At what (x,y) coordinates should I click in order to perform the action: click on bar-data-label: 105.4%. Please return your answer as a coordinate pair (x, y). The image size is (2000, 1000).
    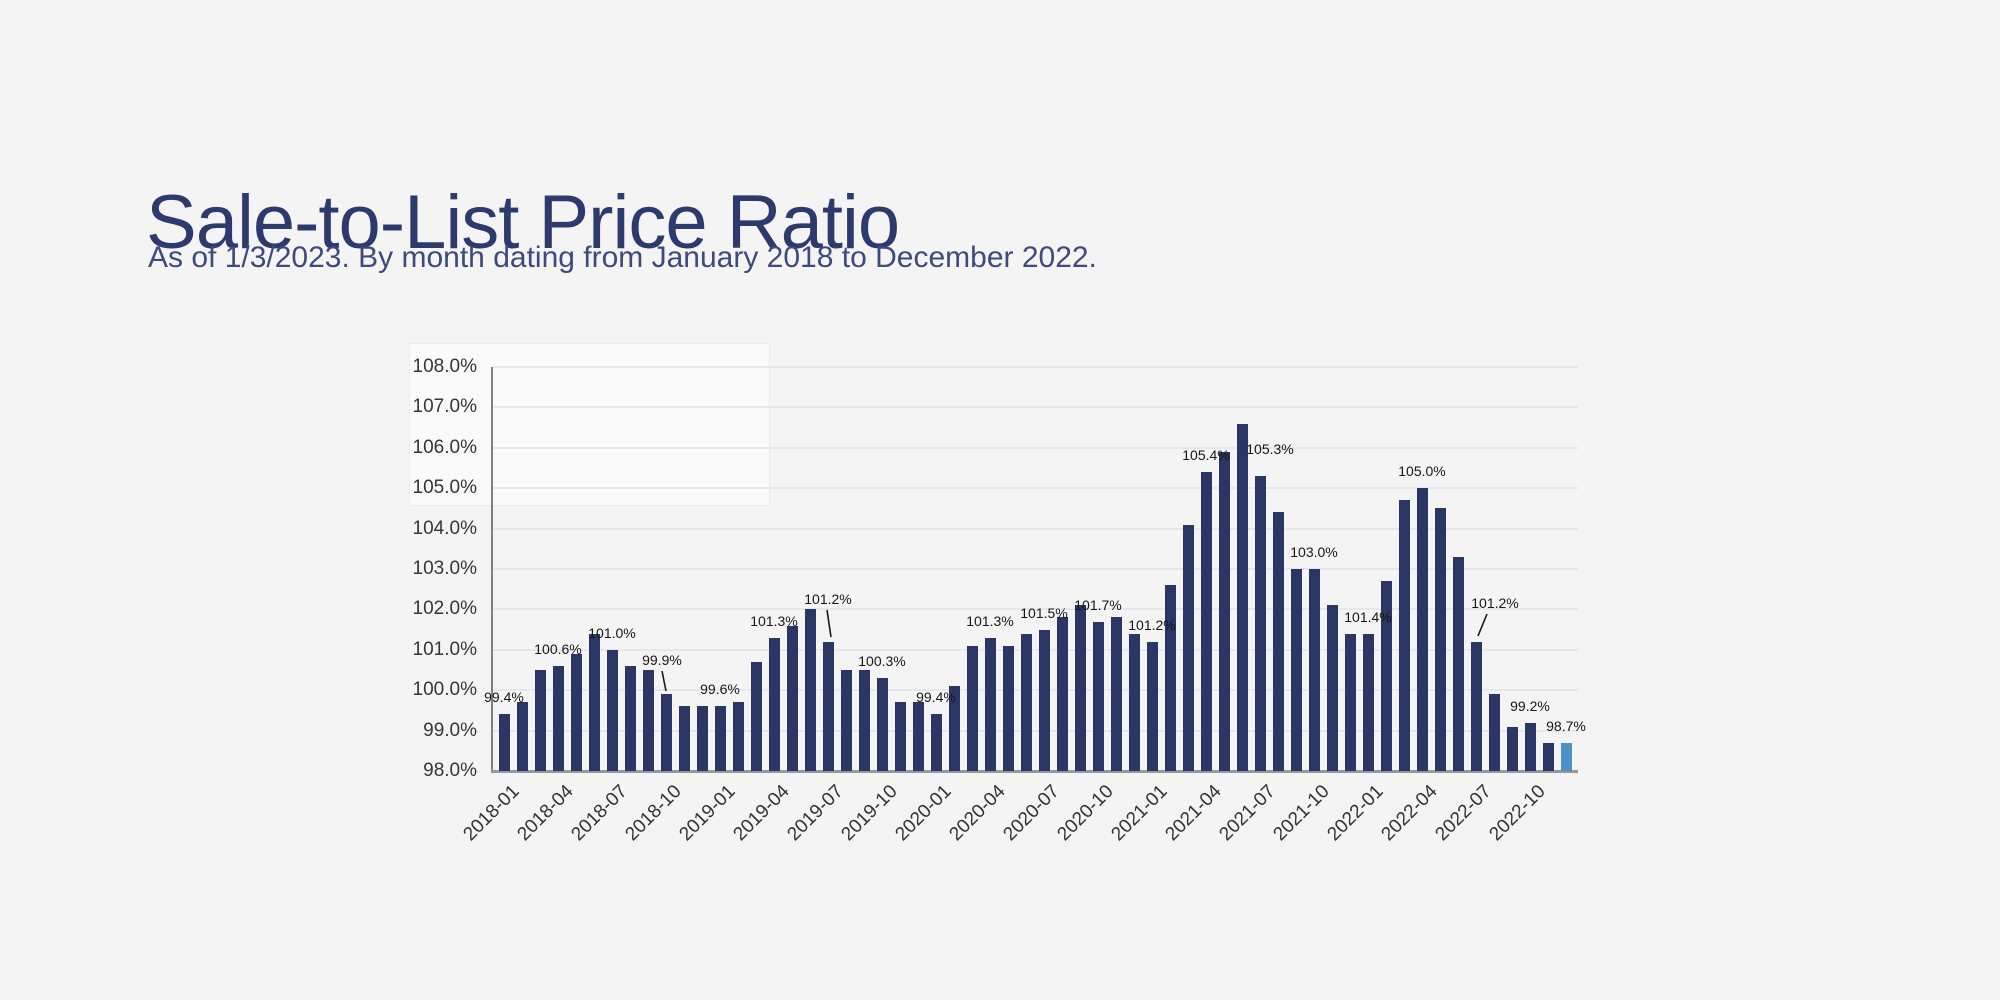
    Looking at the image, I should click on (1206, 455).